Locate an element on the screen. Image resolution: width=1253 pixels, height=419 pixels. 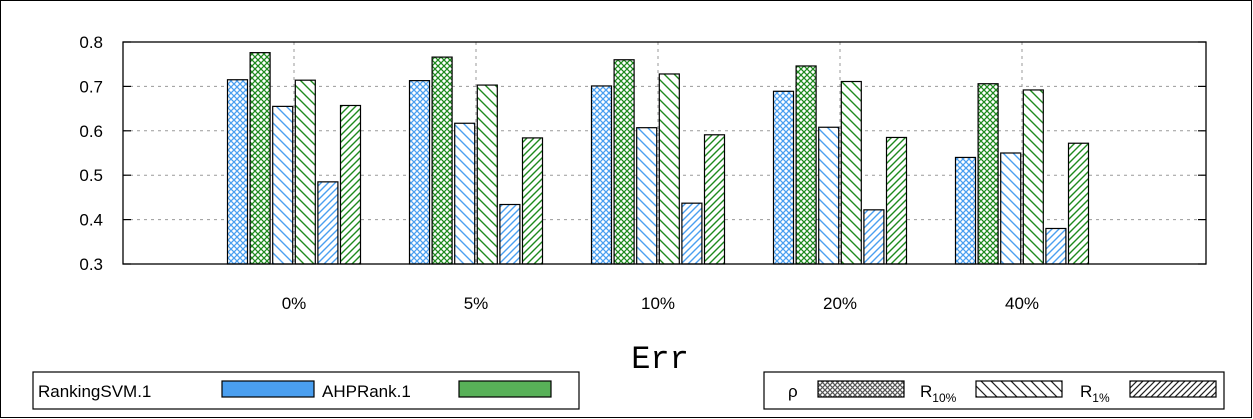
y-tick-label: 0.5 is located at coordinates (91, 175).